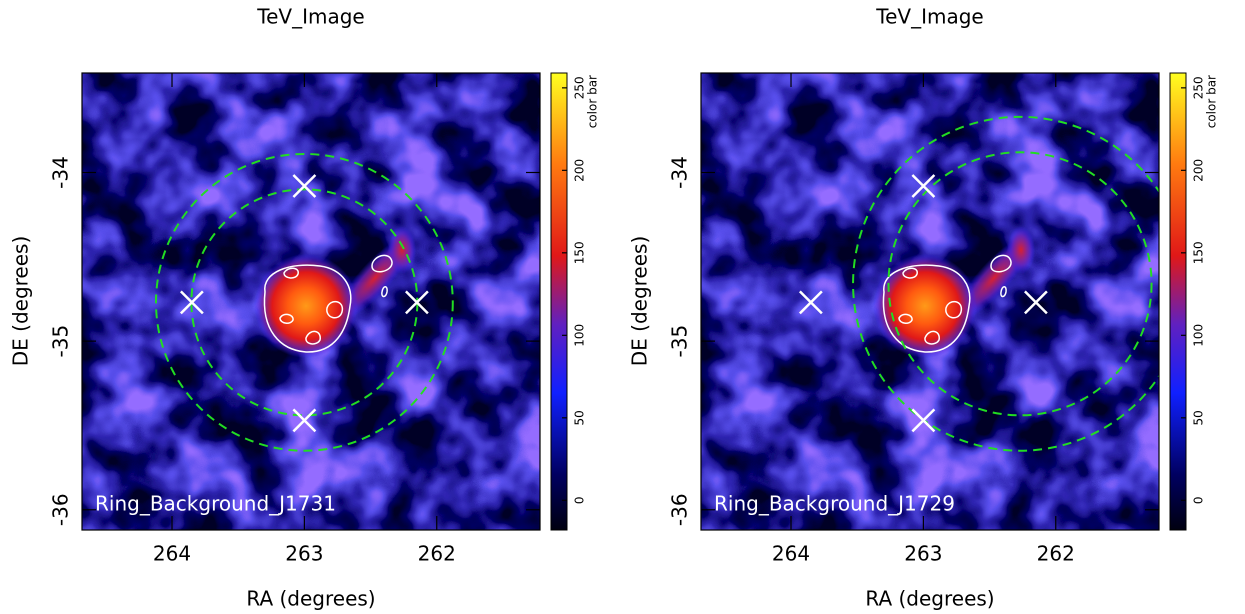 This screenshot has height=614, width=1245. What do you see at coordinates (215, 504) in the screenshot?
I see `annotation: Ring_Background_J1731` at bounding box center [215, 504].